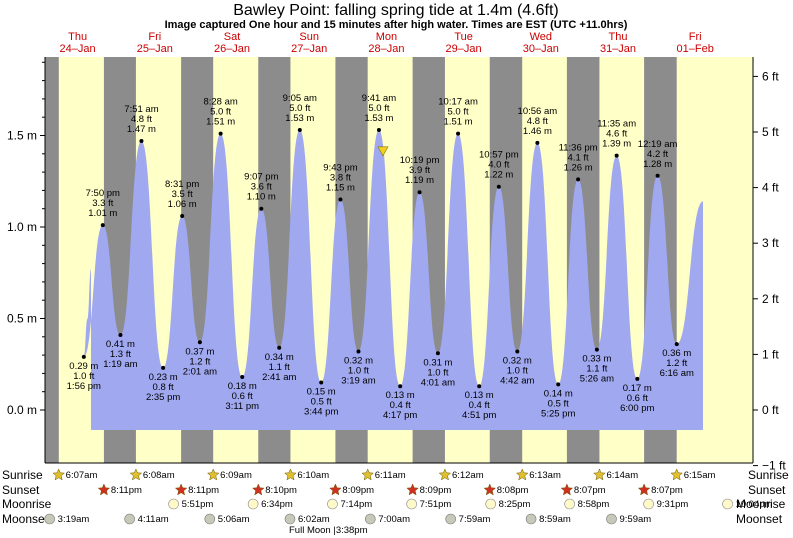  I want to click on high-tide-label: 12:19 am, so click(658, 144).